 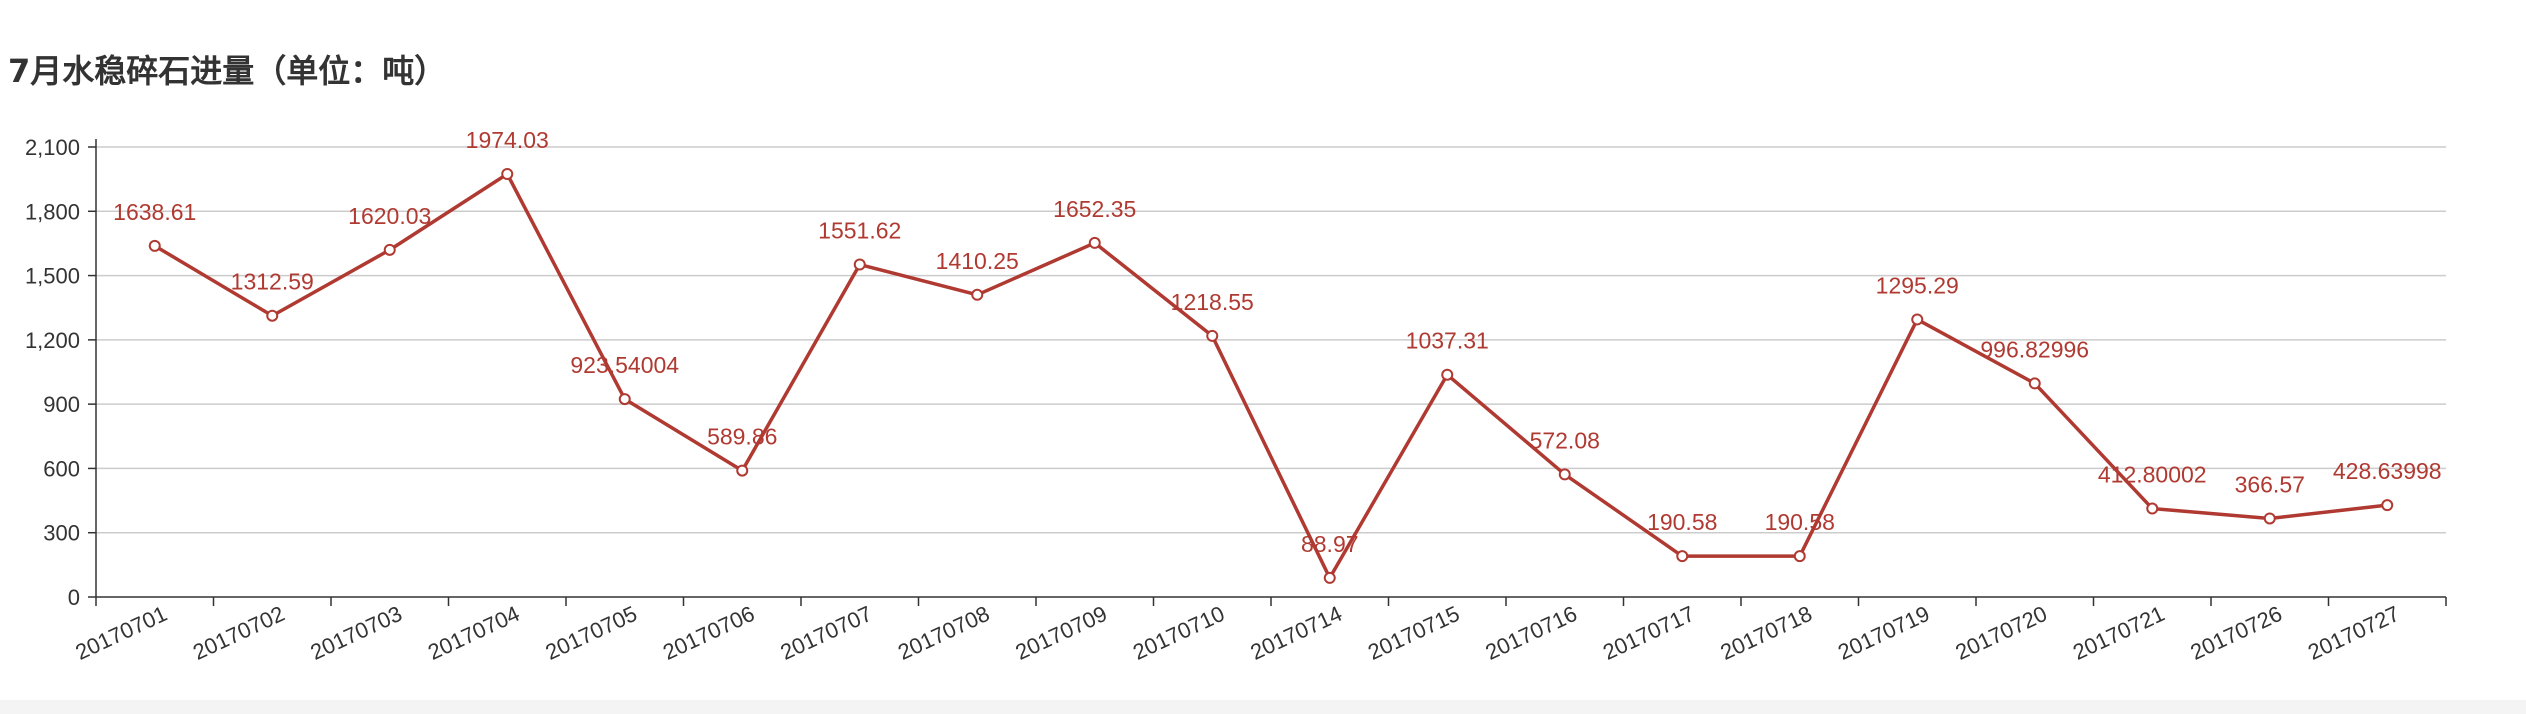 What do you see at coordinates (356, 633) in the screenshot?
I see `x-tick-label: 20170703` at bounding box center [356, 633].